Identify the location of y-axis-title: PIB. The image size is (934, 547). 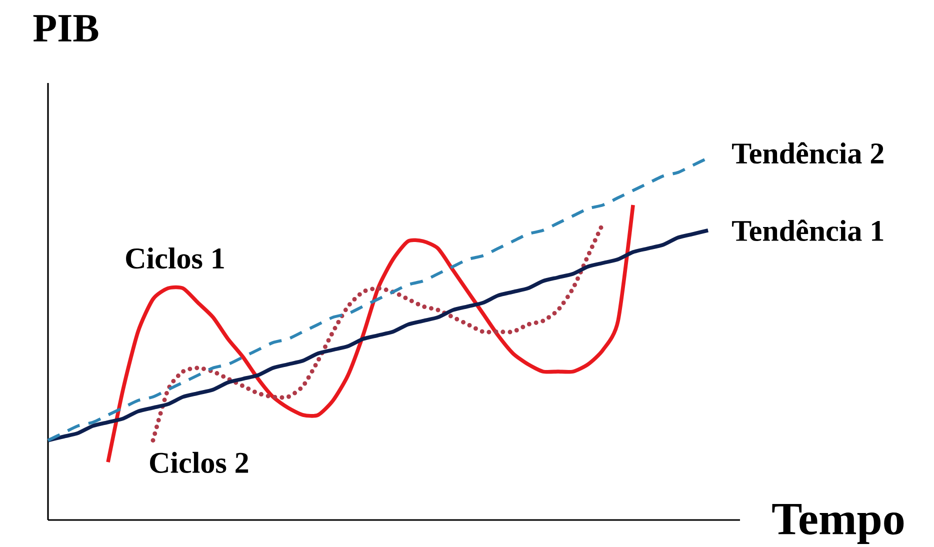
(65, 28).